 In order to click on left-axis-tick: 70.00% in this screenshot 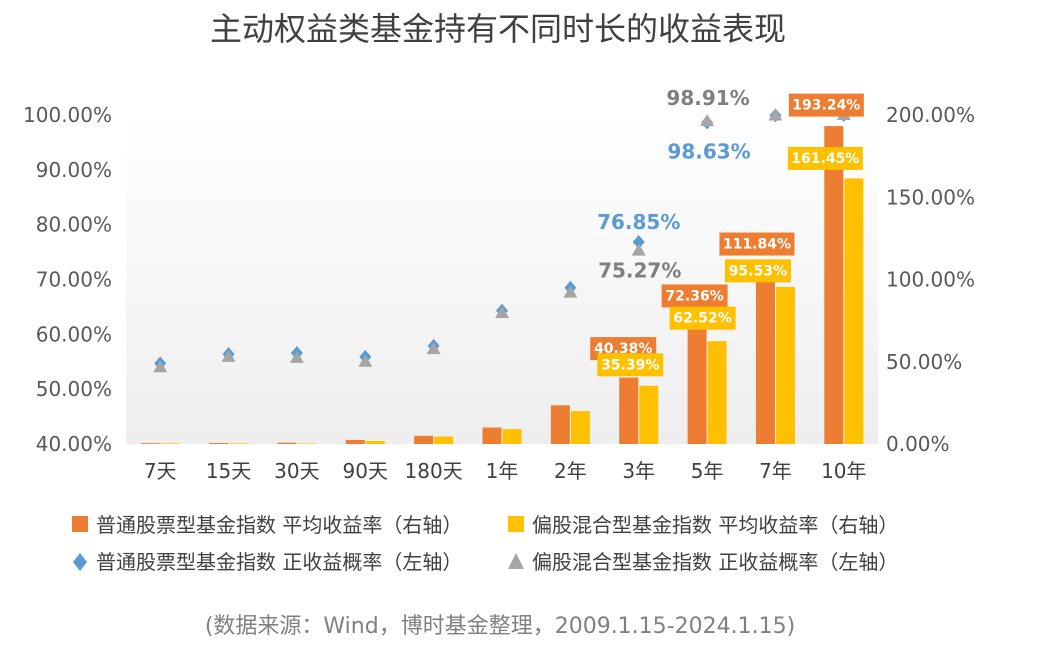, I will do `click(74, 280)`.